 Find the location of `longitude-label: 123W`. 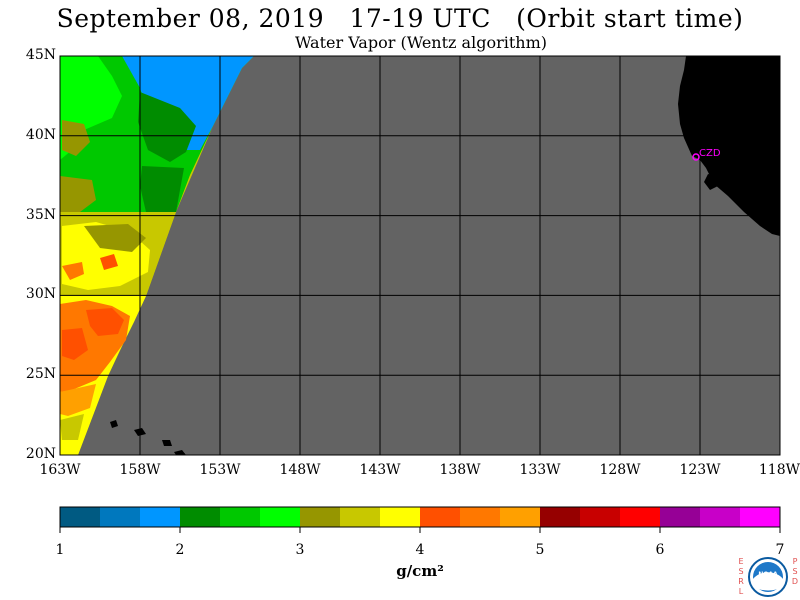

longitude-label: 123W is located at coordinates (700, 470).